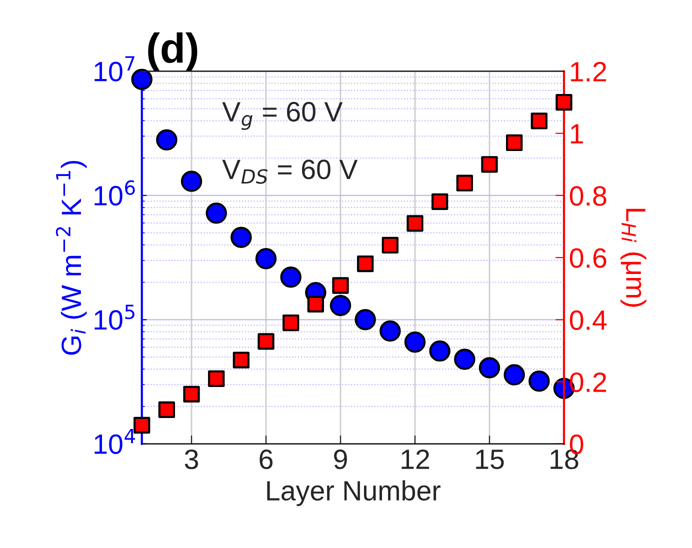  I want to click on y2-tick-label: 1, so click(576, 134).